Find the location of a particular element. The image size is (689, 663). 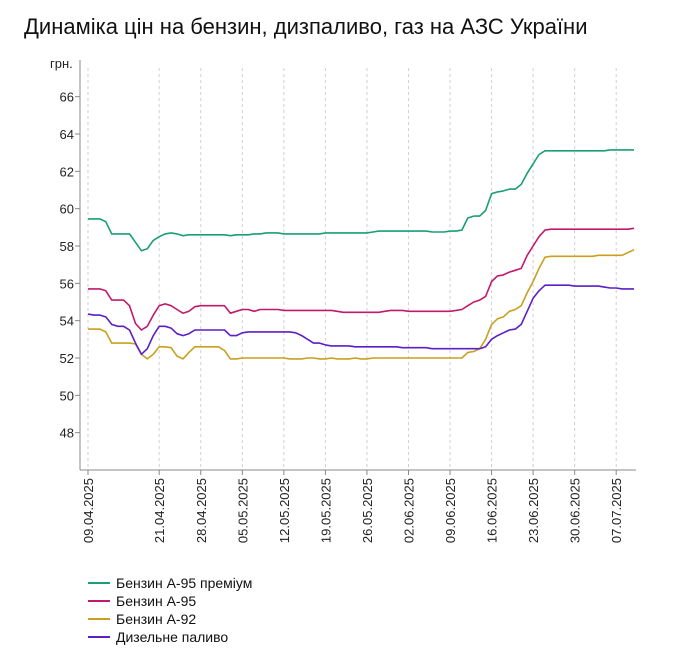

y-tick-label: 54 is located at coordinates (67, 321).